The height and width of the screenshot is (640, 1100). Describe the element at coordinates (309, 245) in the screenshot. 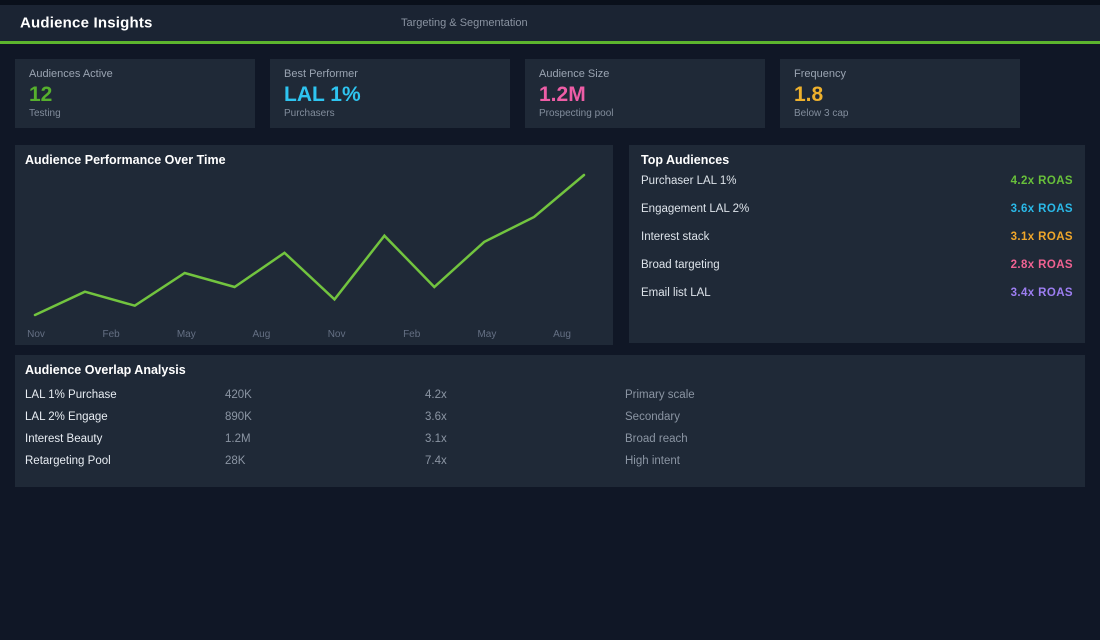

I see `performance-line` at that location.